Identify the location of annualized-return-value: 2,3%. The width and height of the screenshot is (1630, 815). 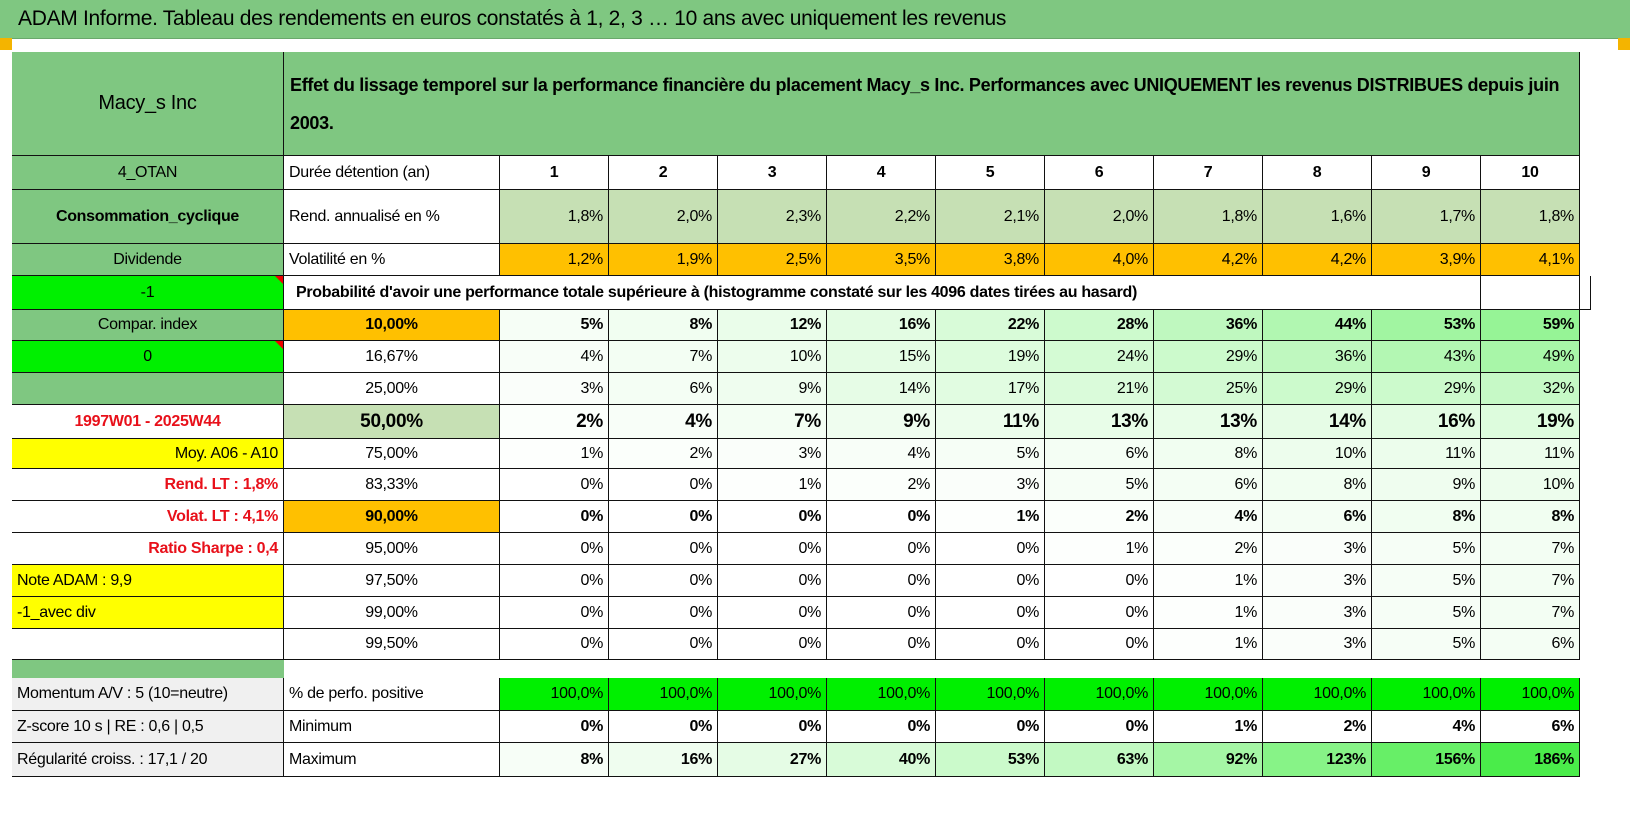
(772, 217).